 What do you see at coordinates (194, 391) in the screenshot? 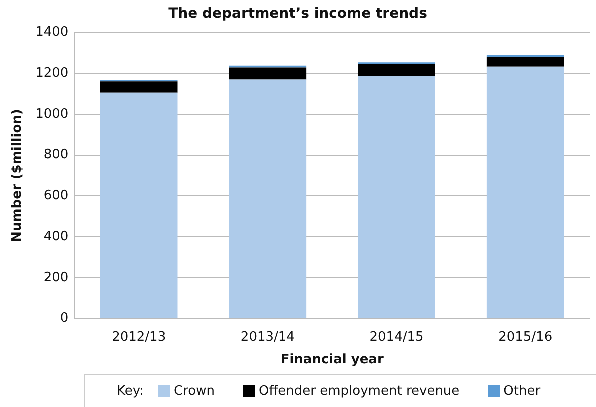
I see `legend-label: Crown` at bounding box center [194, 391].